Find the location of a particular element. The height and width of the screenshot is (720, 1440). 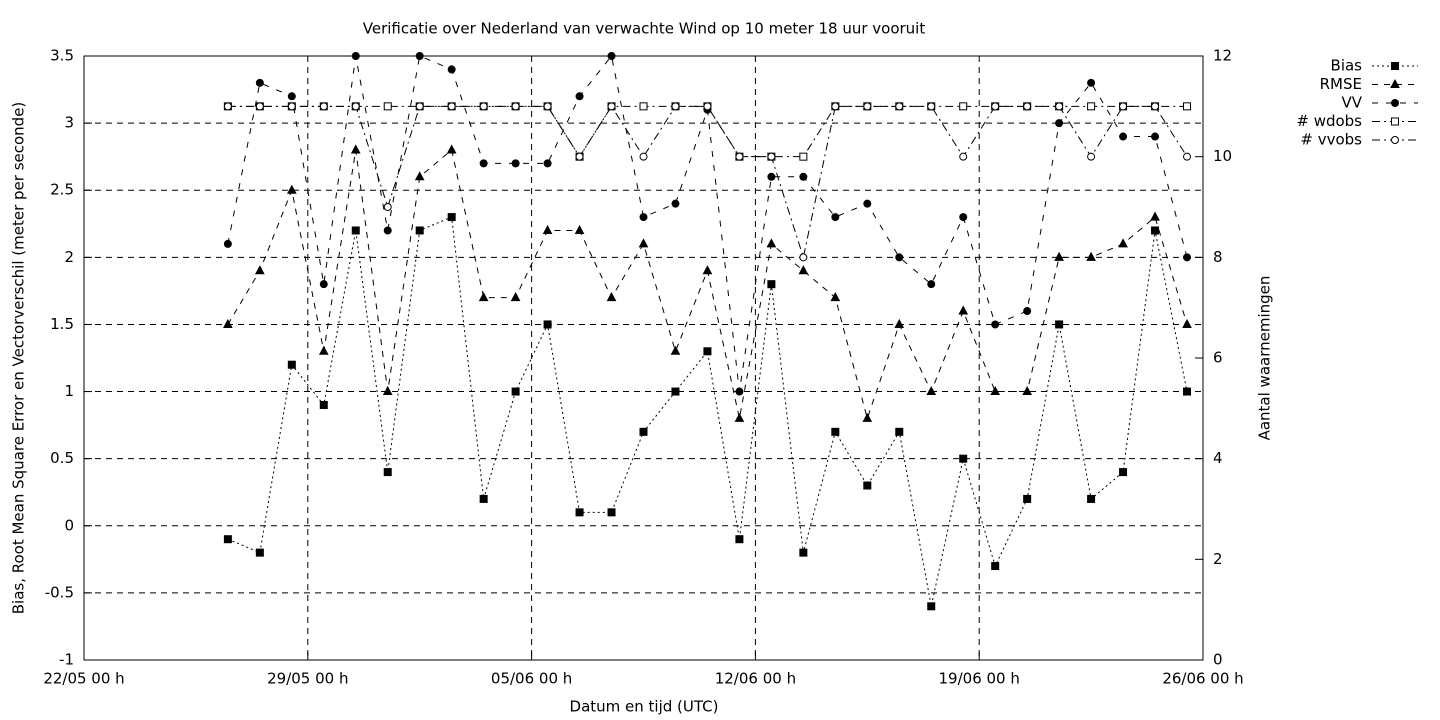

y2-tick-label: 10 is located at coordinates (1222, 156).